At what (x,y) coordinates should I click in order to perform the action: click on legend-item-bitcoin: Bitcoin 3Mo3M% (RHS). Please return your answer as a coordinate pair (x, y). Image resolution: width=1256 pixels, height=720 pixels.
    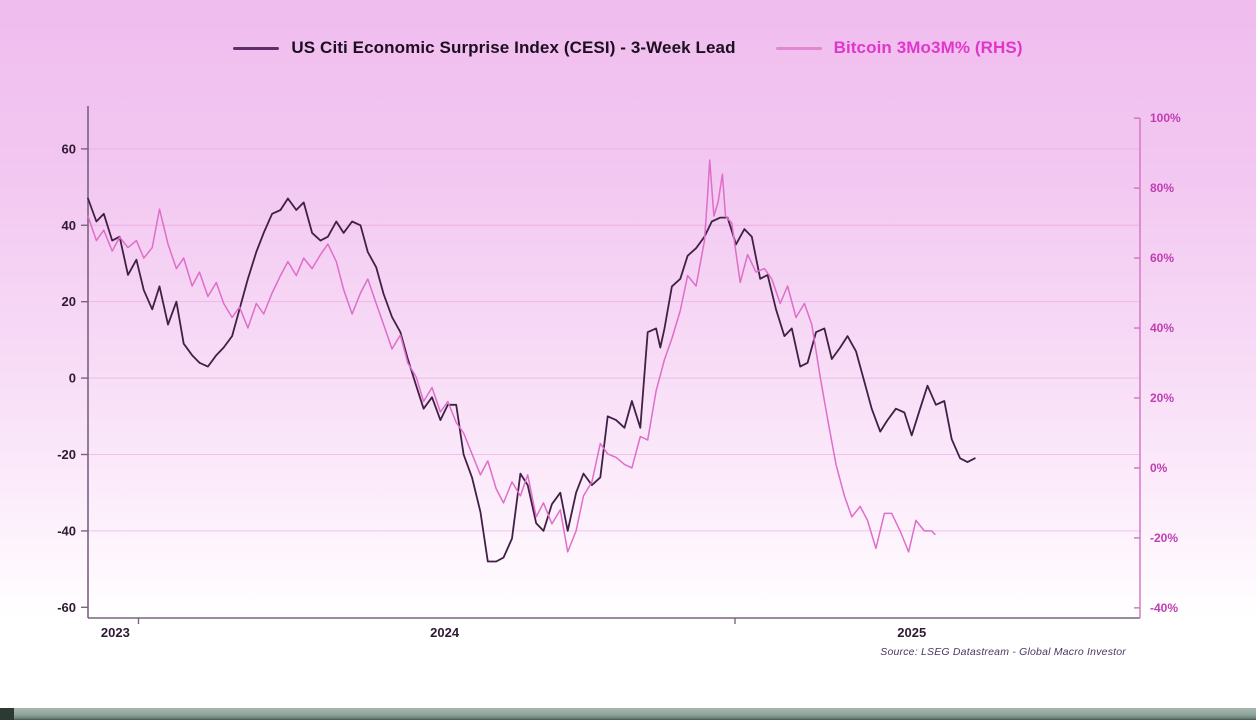
    Looking at the image, I should click on (899, 48).